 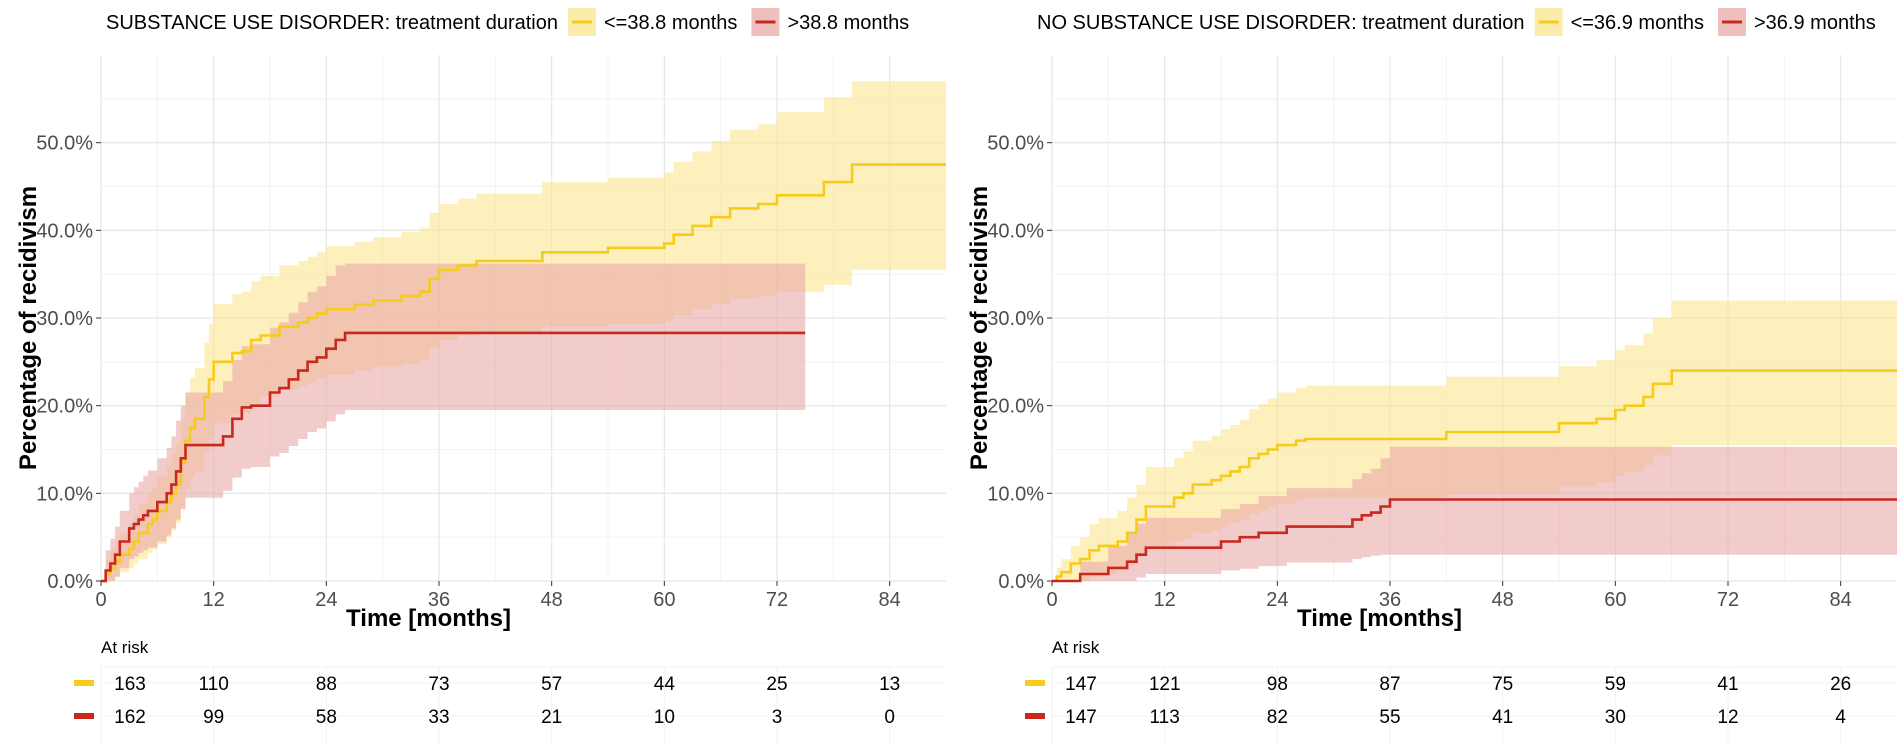 What do you see at coordinates (326, 717) in the screenshot?
I see `risk-count: 58` at bounding box center [326, 717].